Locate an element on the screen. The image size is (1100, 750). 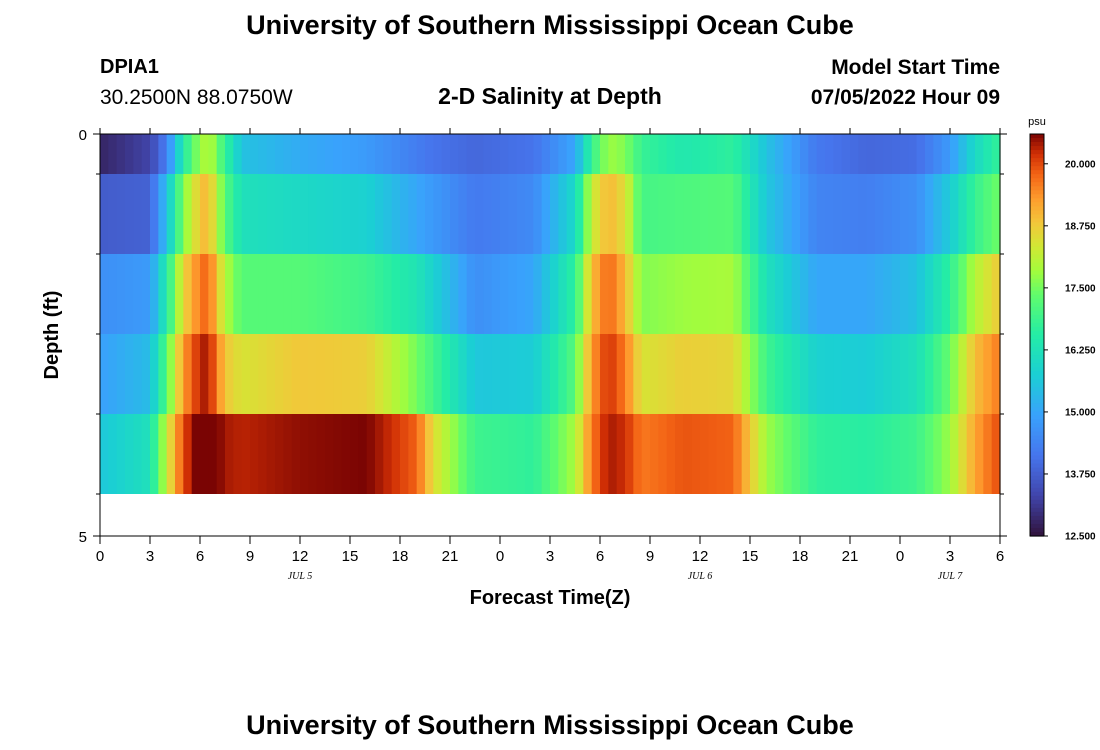
day-label: JUL 5 is located at coordinates (300, 576).